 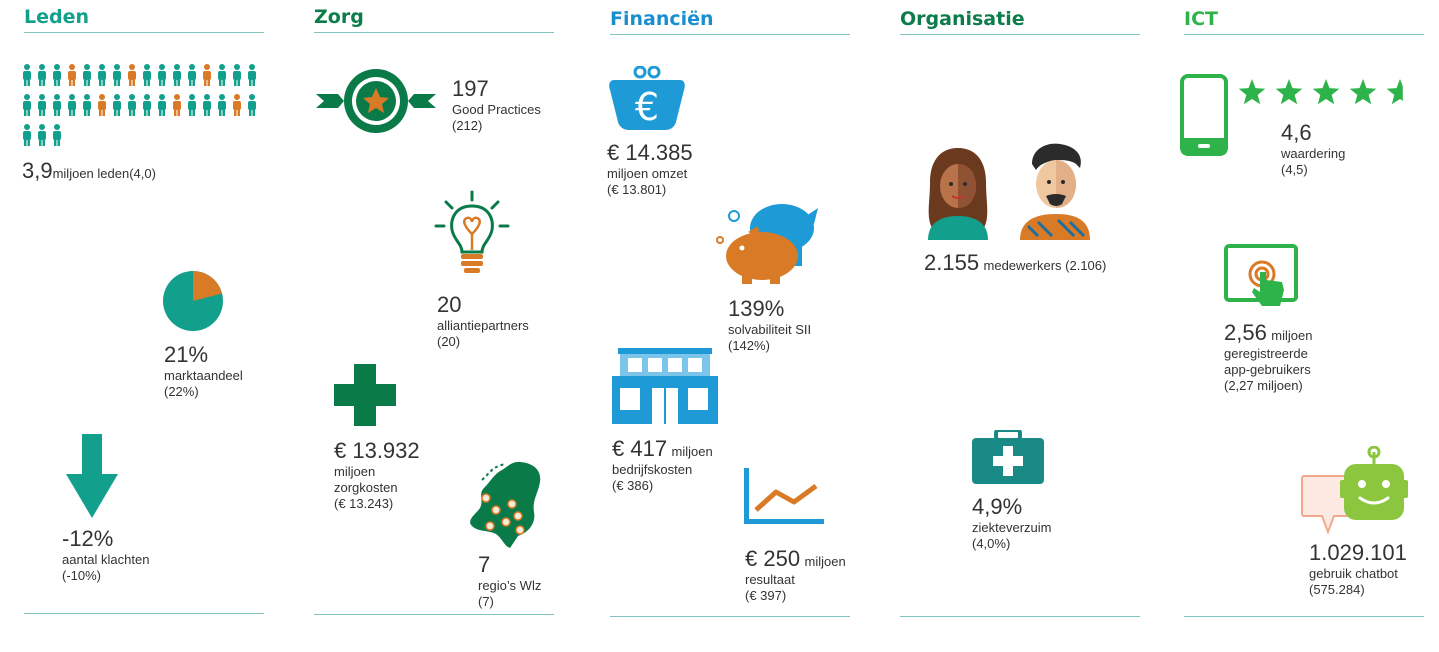 What do you see at coordinates (339, 17) in the screenshot?
I see `zorg-title: Zorg` at bounding box center [339, 17].